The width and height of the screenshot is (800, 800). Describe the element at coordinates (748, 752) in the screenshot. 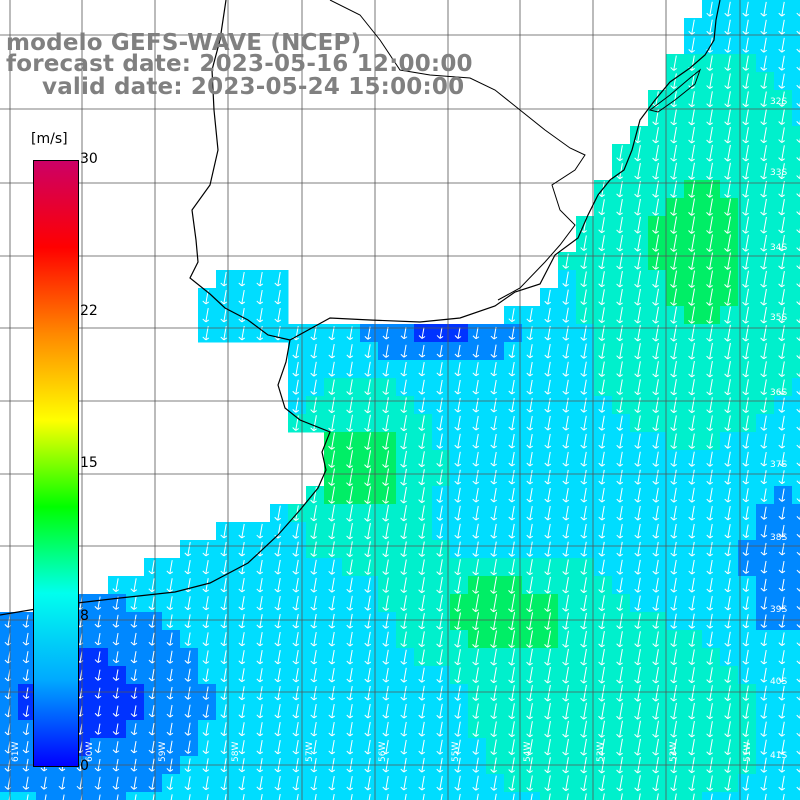

I see `longitude-label: 51W` at that location.